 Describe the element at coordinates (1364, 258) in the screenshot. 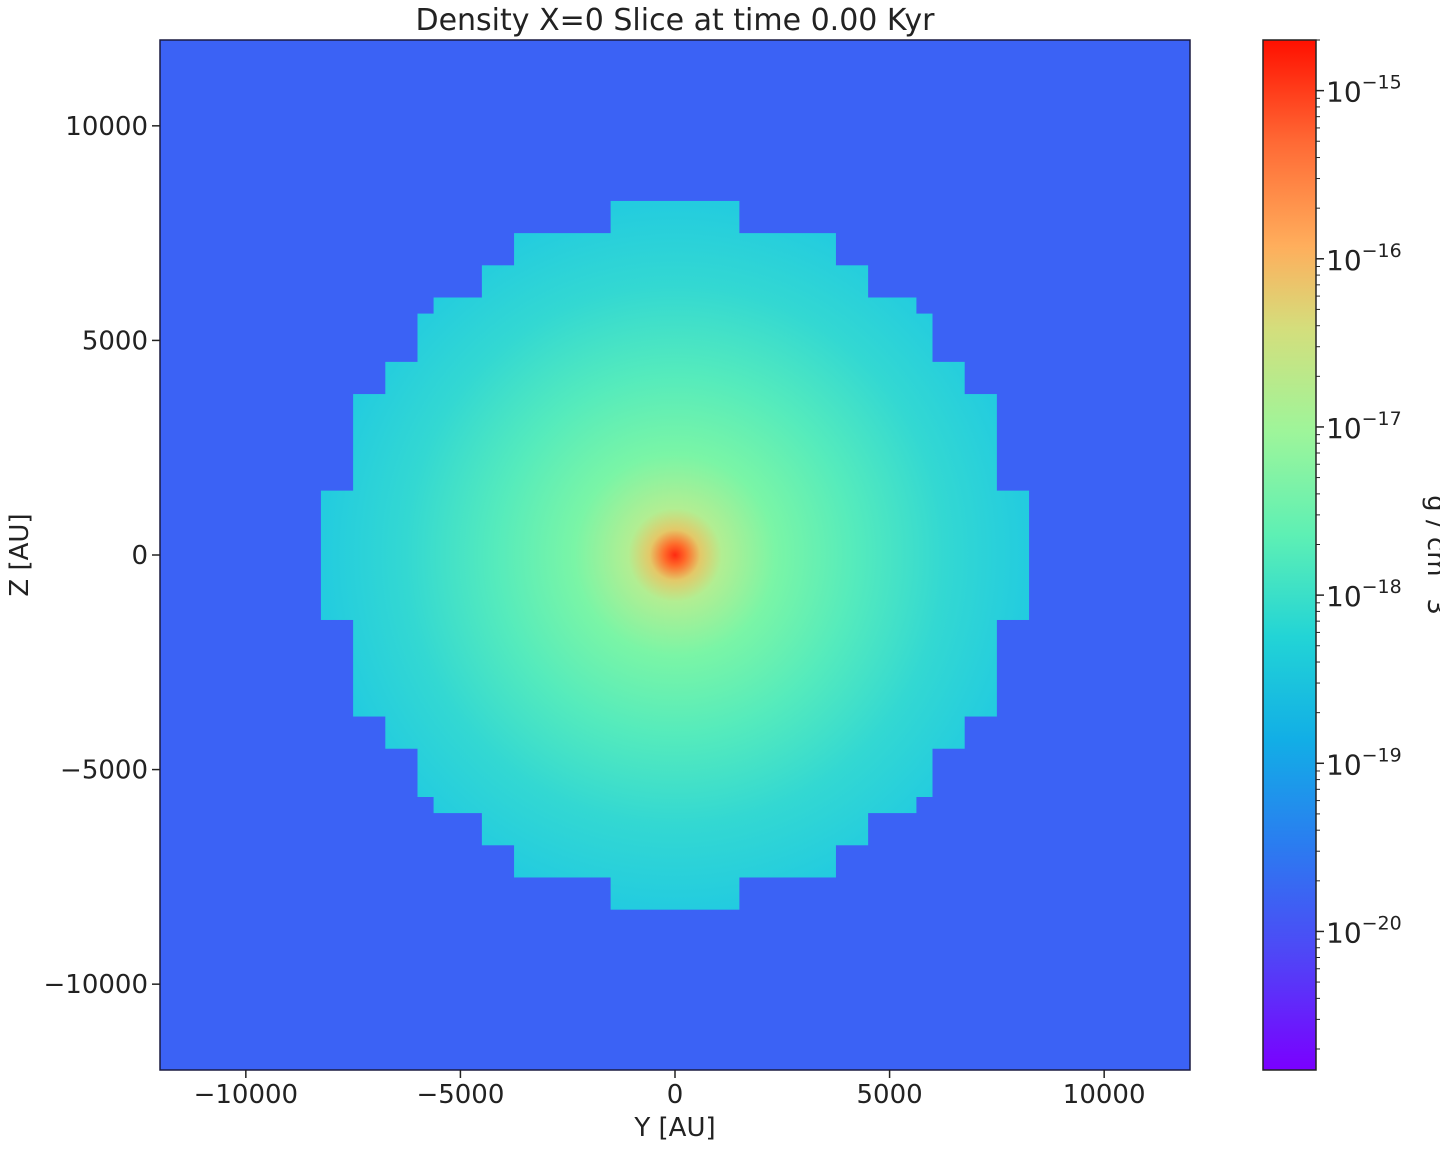

I see `colorbar-tick-label: 10−16` at that location.